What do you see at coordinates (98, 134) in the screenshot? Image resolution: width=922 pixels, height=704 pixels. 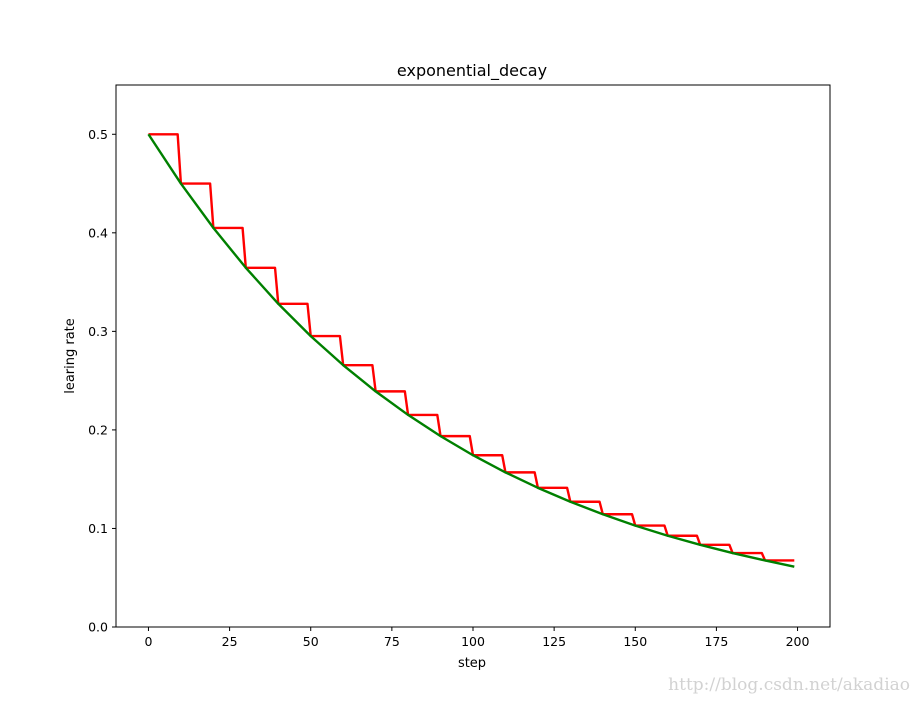 I see `y-tick-label: 0.5` at bounding box center [98, 134].